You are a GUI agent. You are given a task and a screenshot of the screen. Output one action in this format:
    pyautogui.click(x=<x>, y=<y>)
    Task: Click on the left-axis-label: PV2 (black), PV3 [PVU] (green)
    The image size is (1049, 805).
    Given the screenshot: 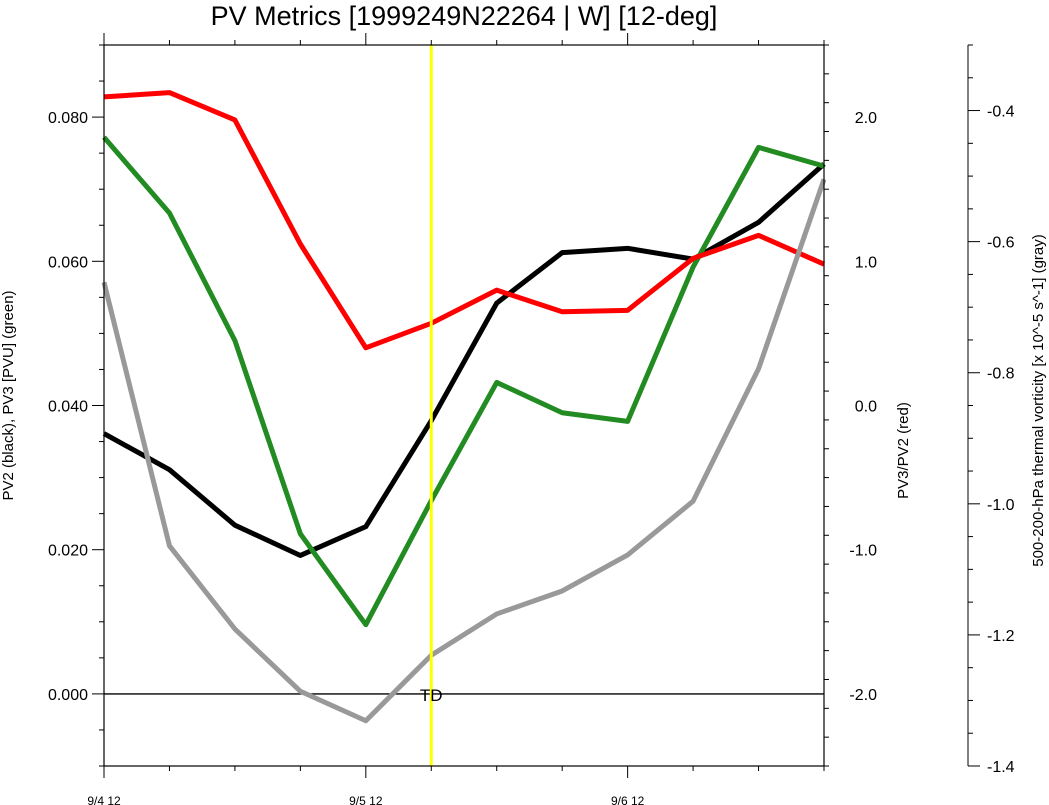 What is the action you would take?
    pyautogui.click(x=8, y=395)
    